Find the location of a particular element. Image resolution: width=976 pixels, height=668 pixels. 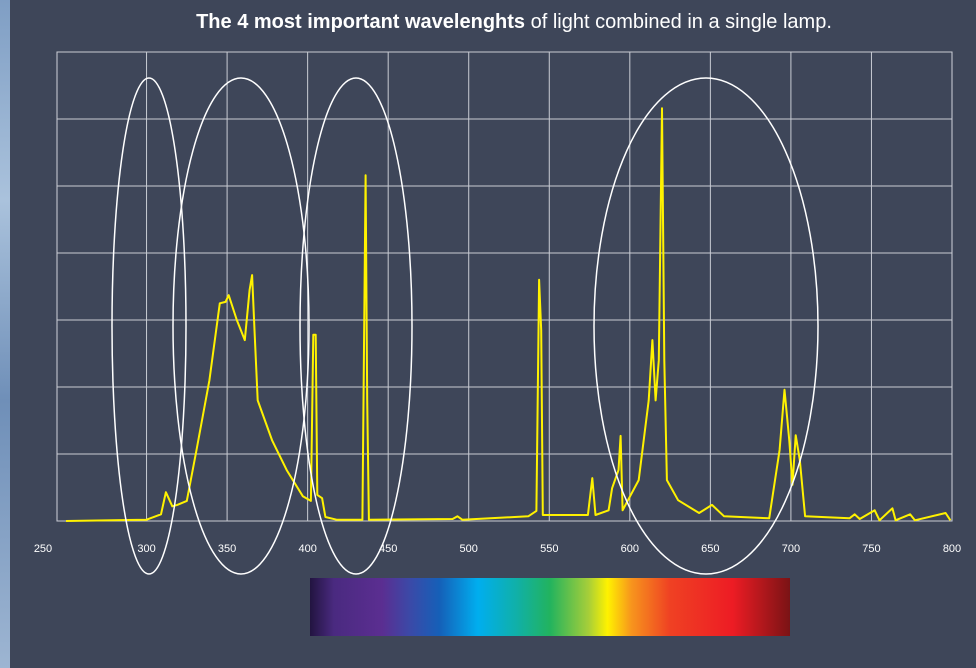

edge-texture is located at coordinates (5, 334).